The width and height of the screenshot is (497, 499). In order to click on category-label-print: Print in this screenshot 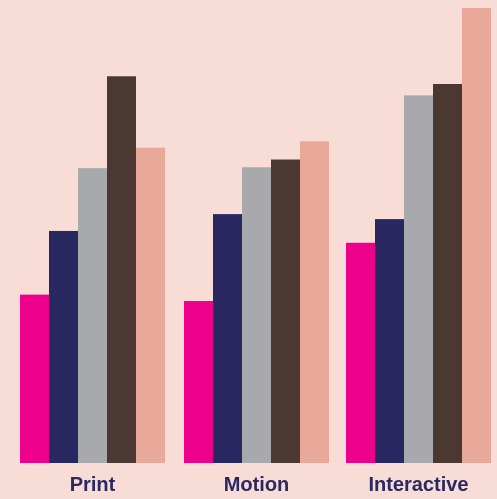, I will do `click(93, 485)`.